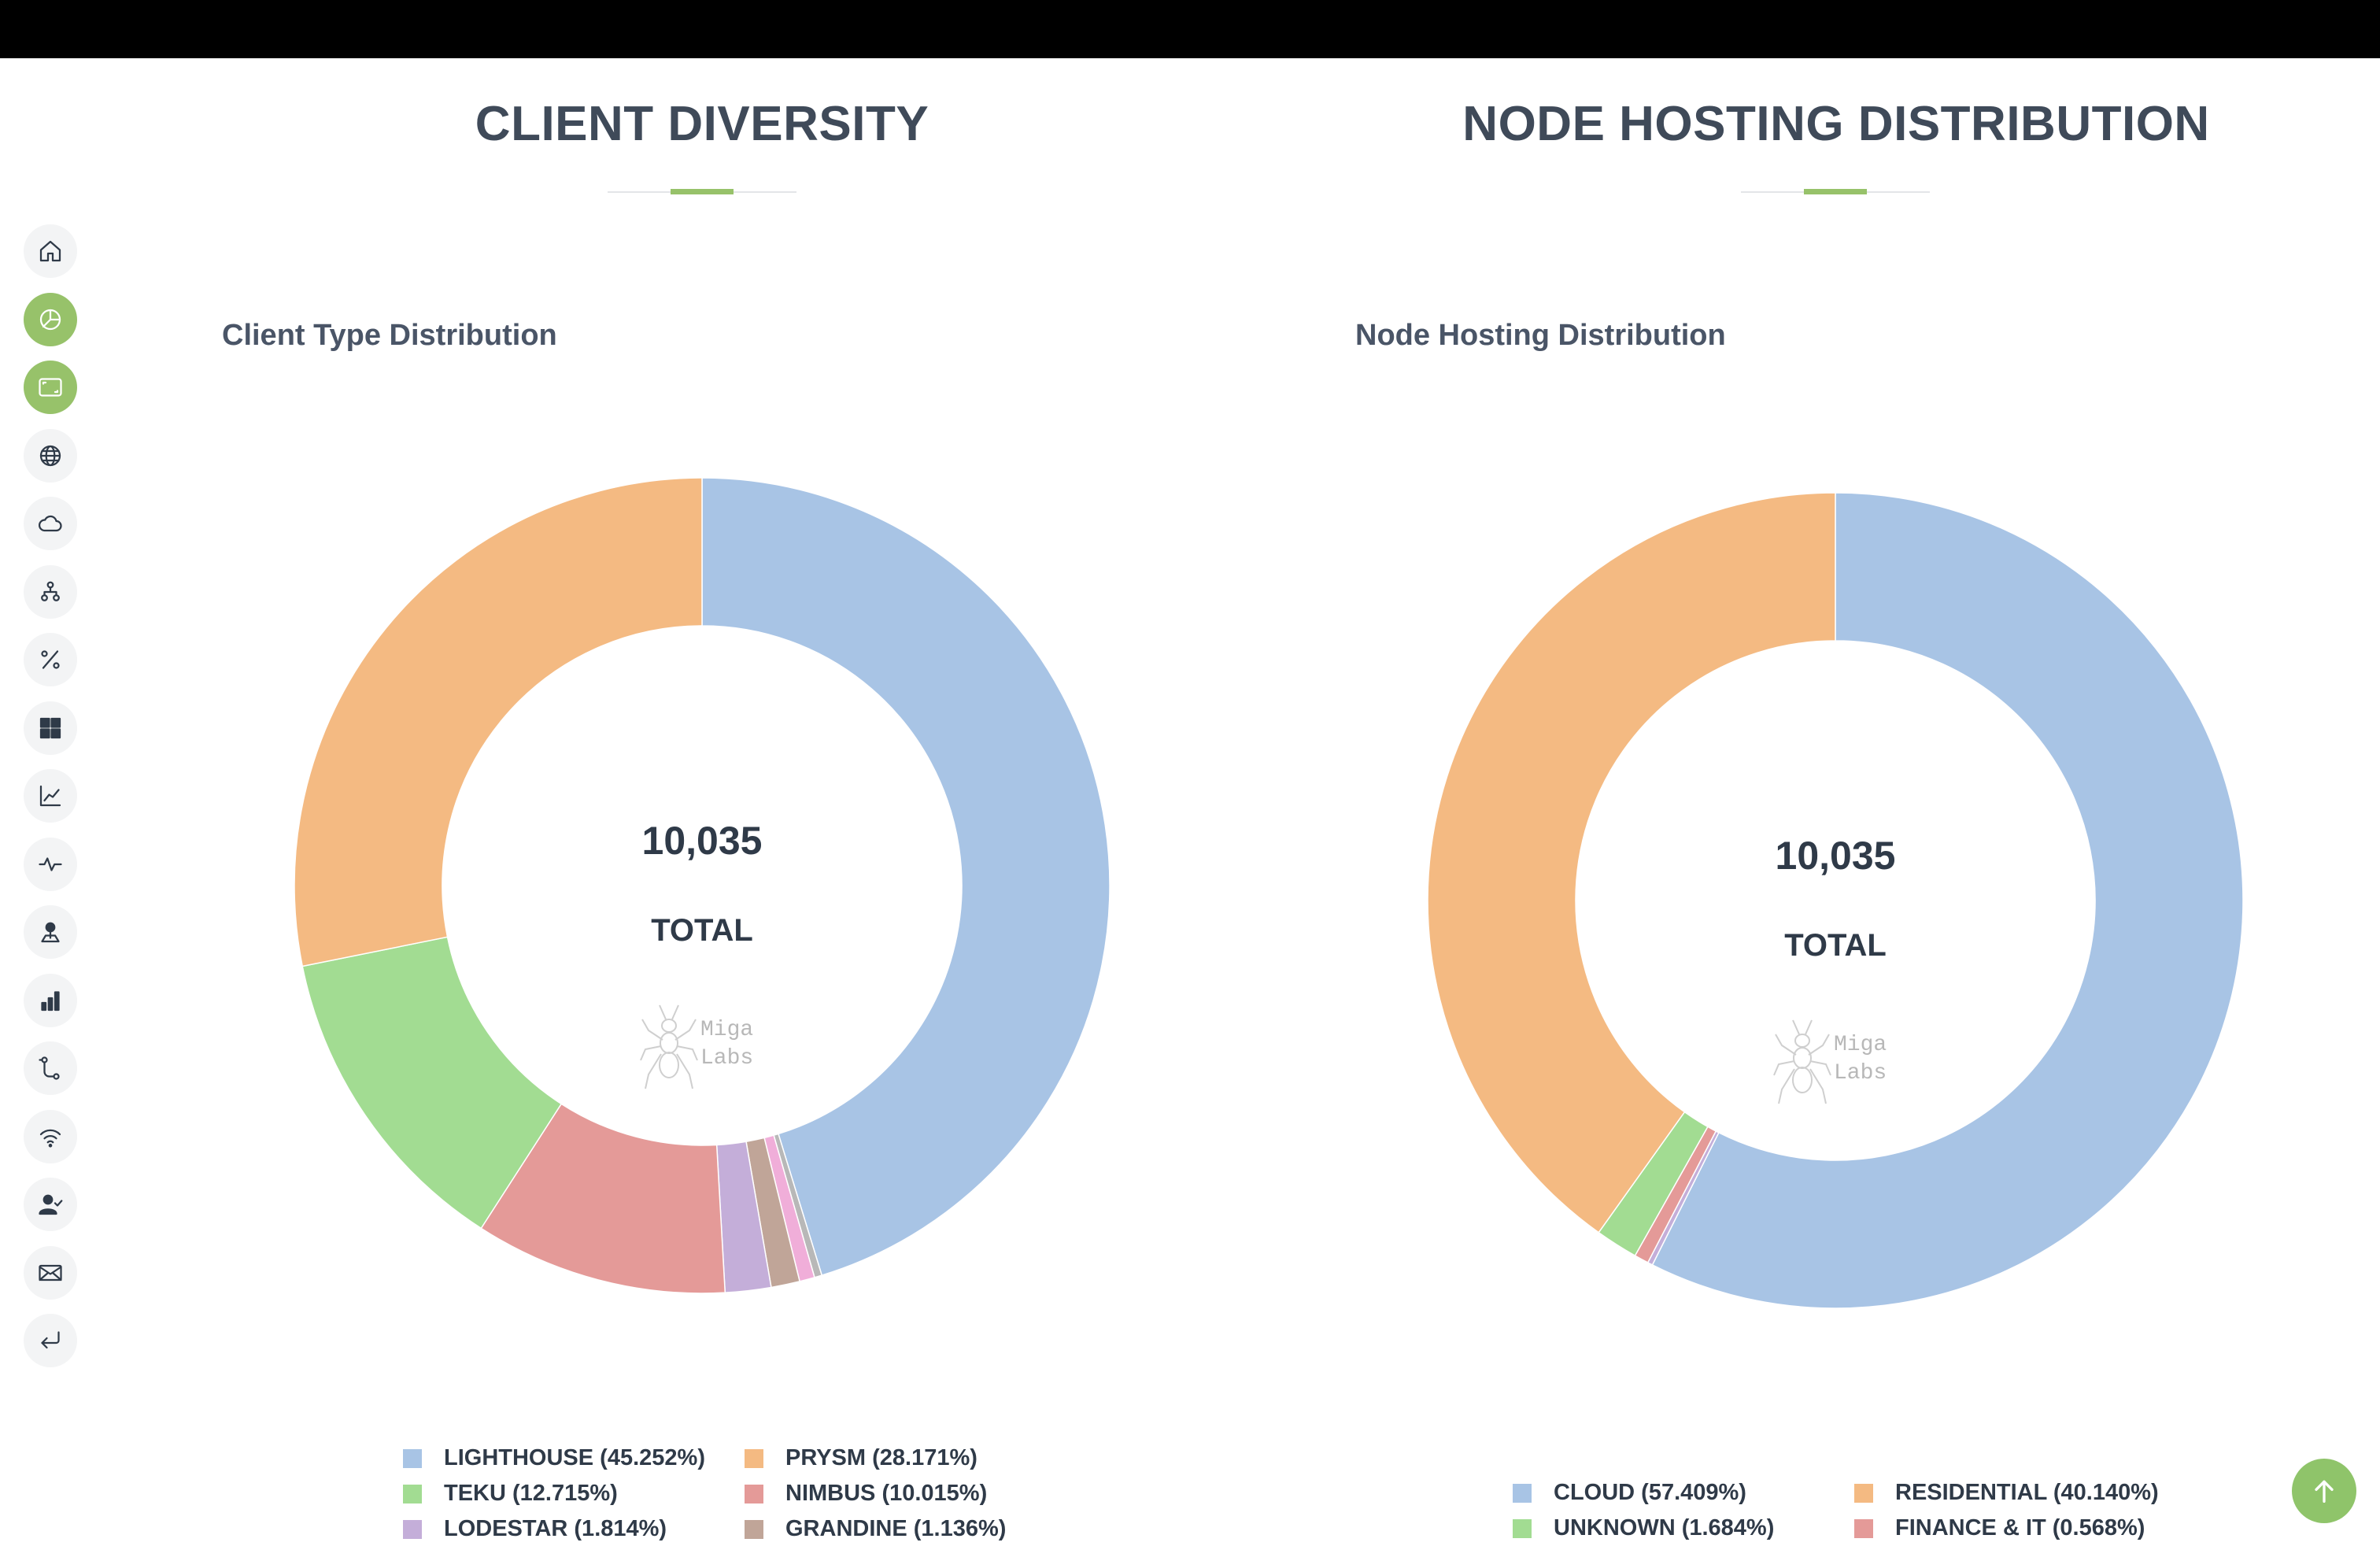 The image size is (2380, 1546). I want to click on grid-icon, so click(50, 727).